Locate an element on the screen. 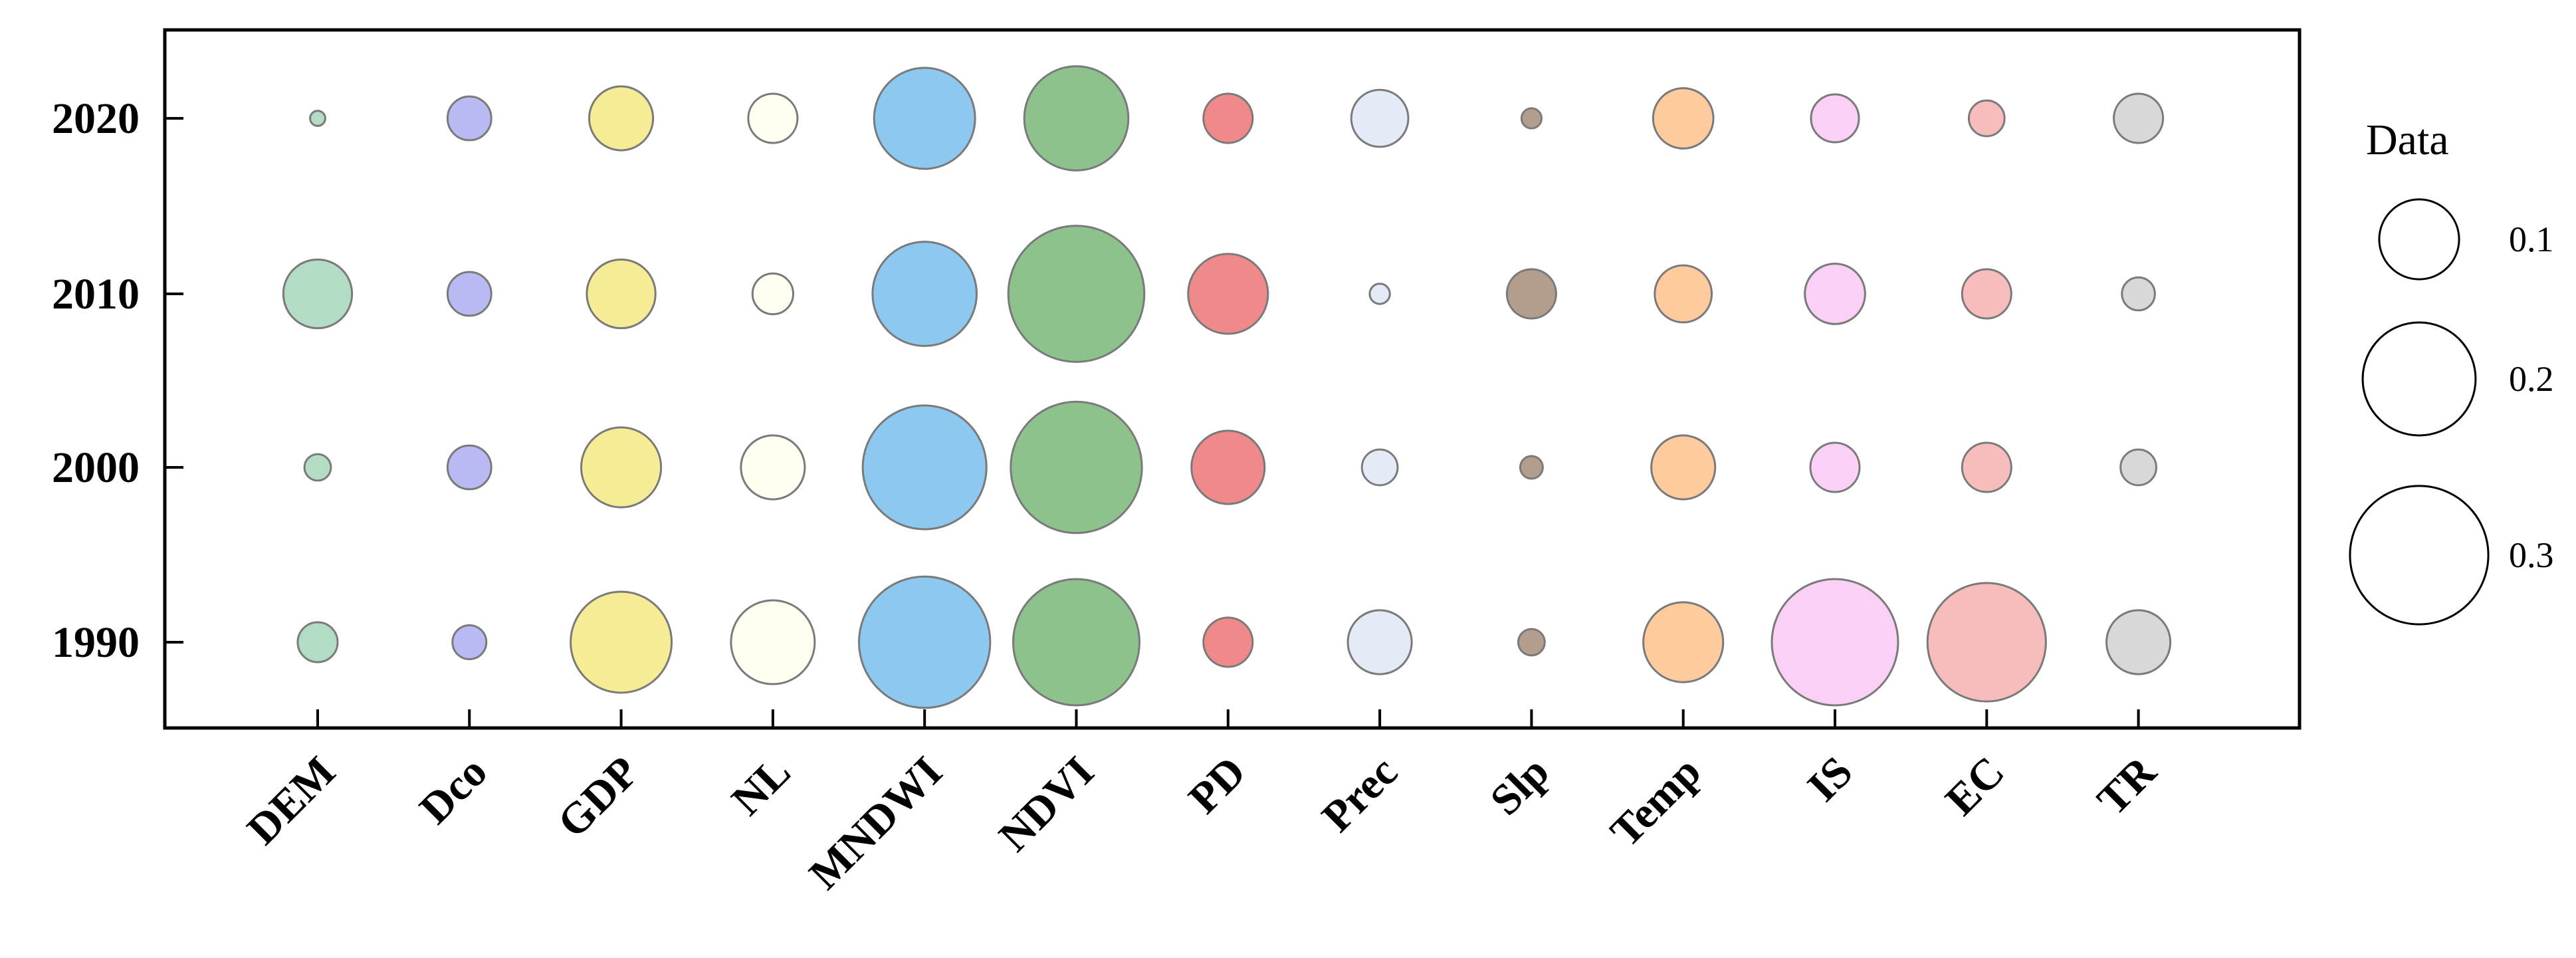 This screenshot has height=958, width=2576. y-tick-label: 2010 is located at coordinates (96, 294).